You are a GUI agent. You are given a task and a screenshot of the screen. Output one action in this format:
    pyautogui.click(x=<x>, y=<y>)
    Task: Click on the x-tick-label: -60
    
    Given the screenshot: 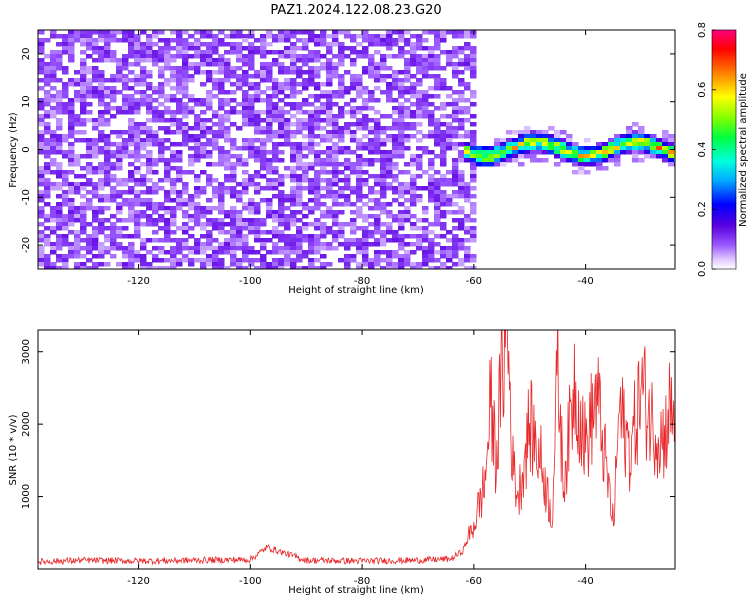 What is the action you would take?
    pyautogui.click(x=474, y=581)
    